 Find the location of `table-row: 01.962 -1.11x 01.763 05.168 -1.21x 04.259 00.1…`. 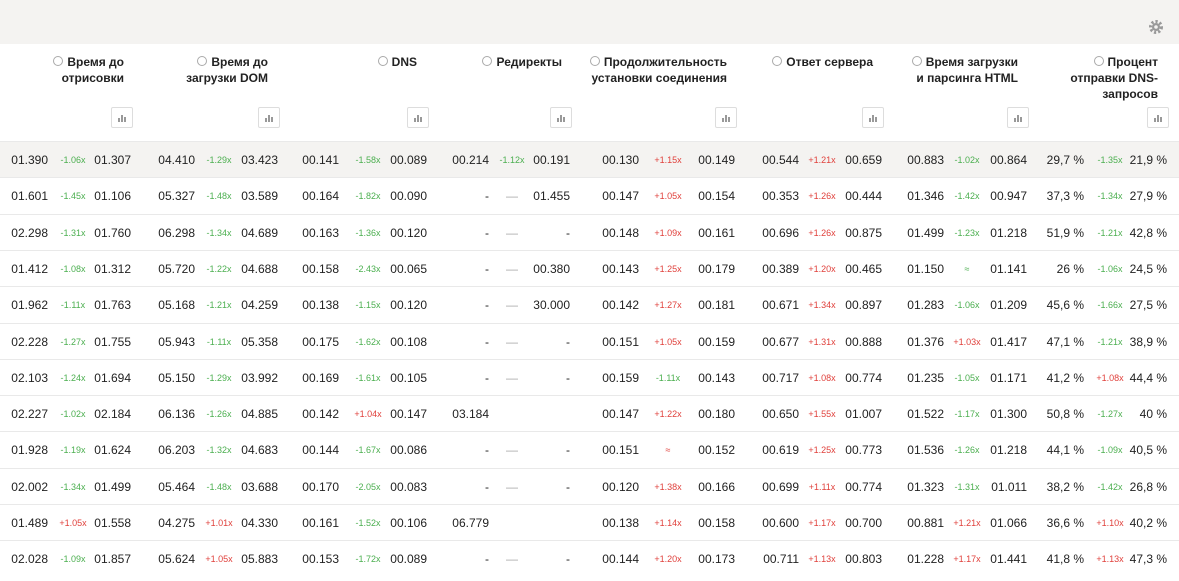

table-row: 01.962 -1.11x 01.763 05.168 -1.21x 04.259 00.1… is located at coordinates (589, 305).